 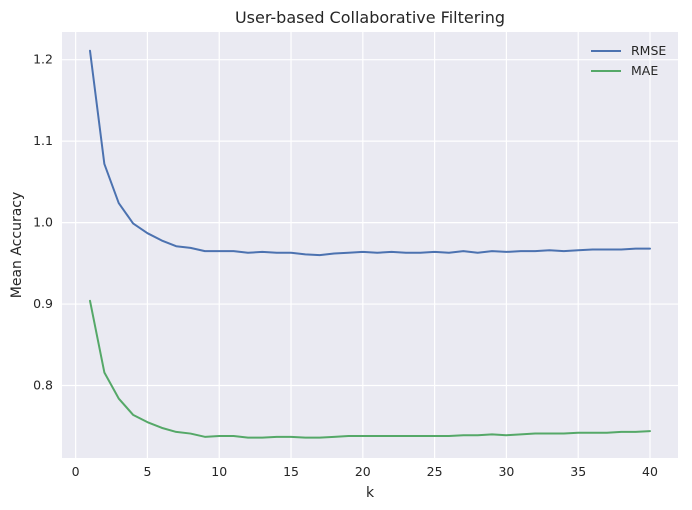 What do you see at coordinates (370, 17) in the screenshot?
I see `chart-title: User-based Collaborative Filtering` at bounding box center [370, 17].